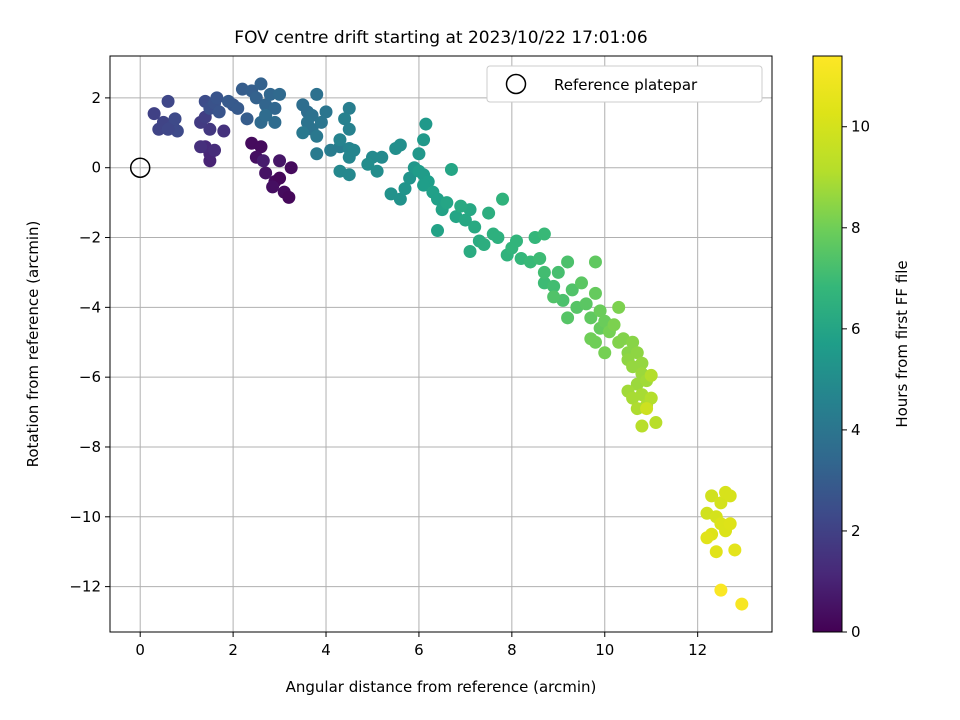 This screenshot has width=960, height=720. I want to click on legend-box, so click(624, 84).